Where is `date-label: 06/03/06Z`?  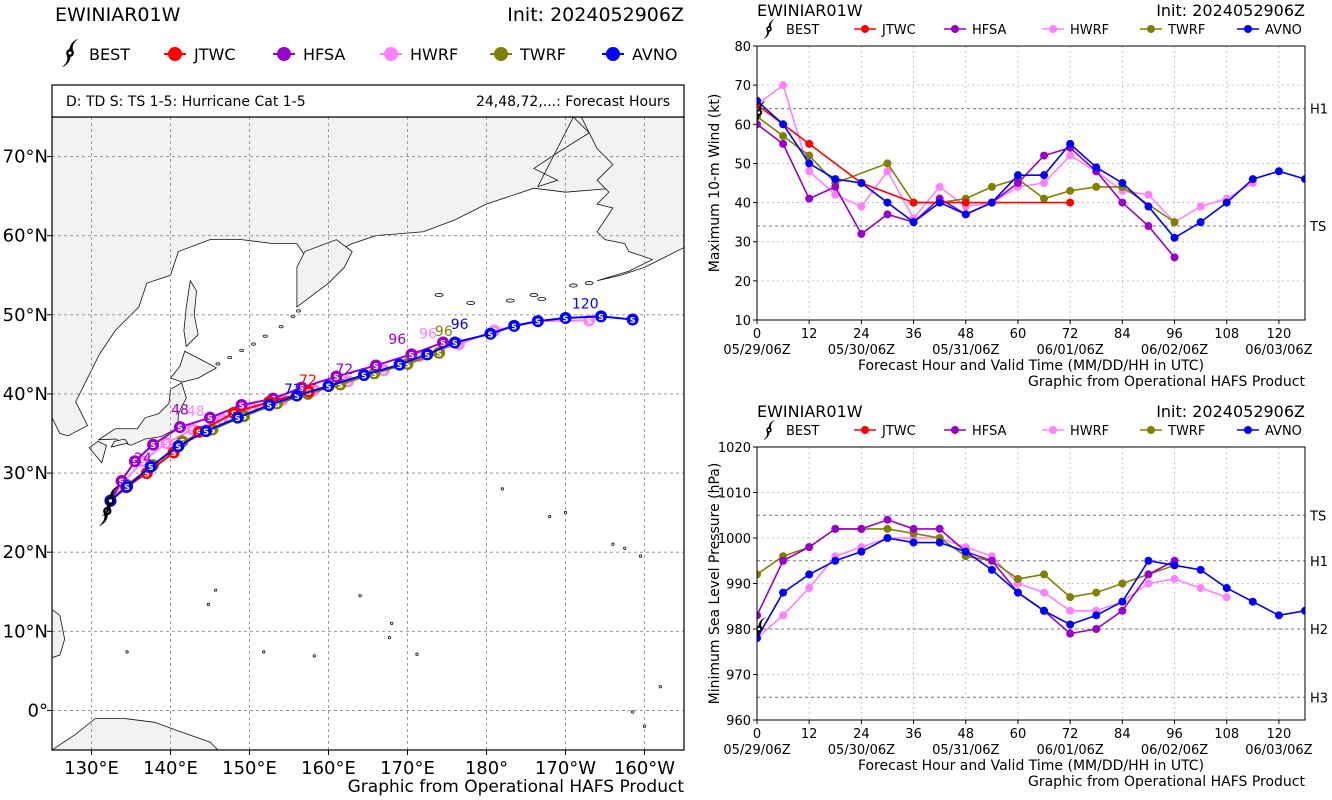 date-label: 06/03/06Z is located at coordinates (1278, 750).